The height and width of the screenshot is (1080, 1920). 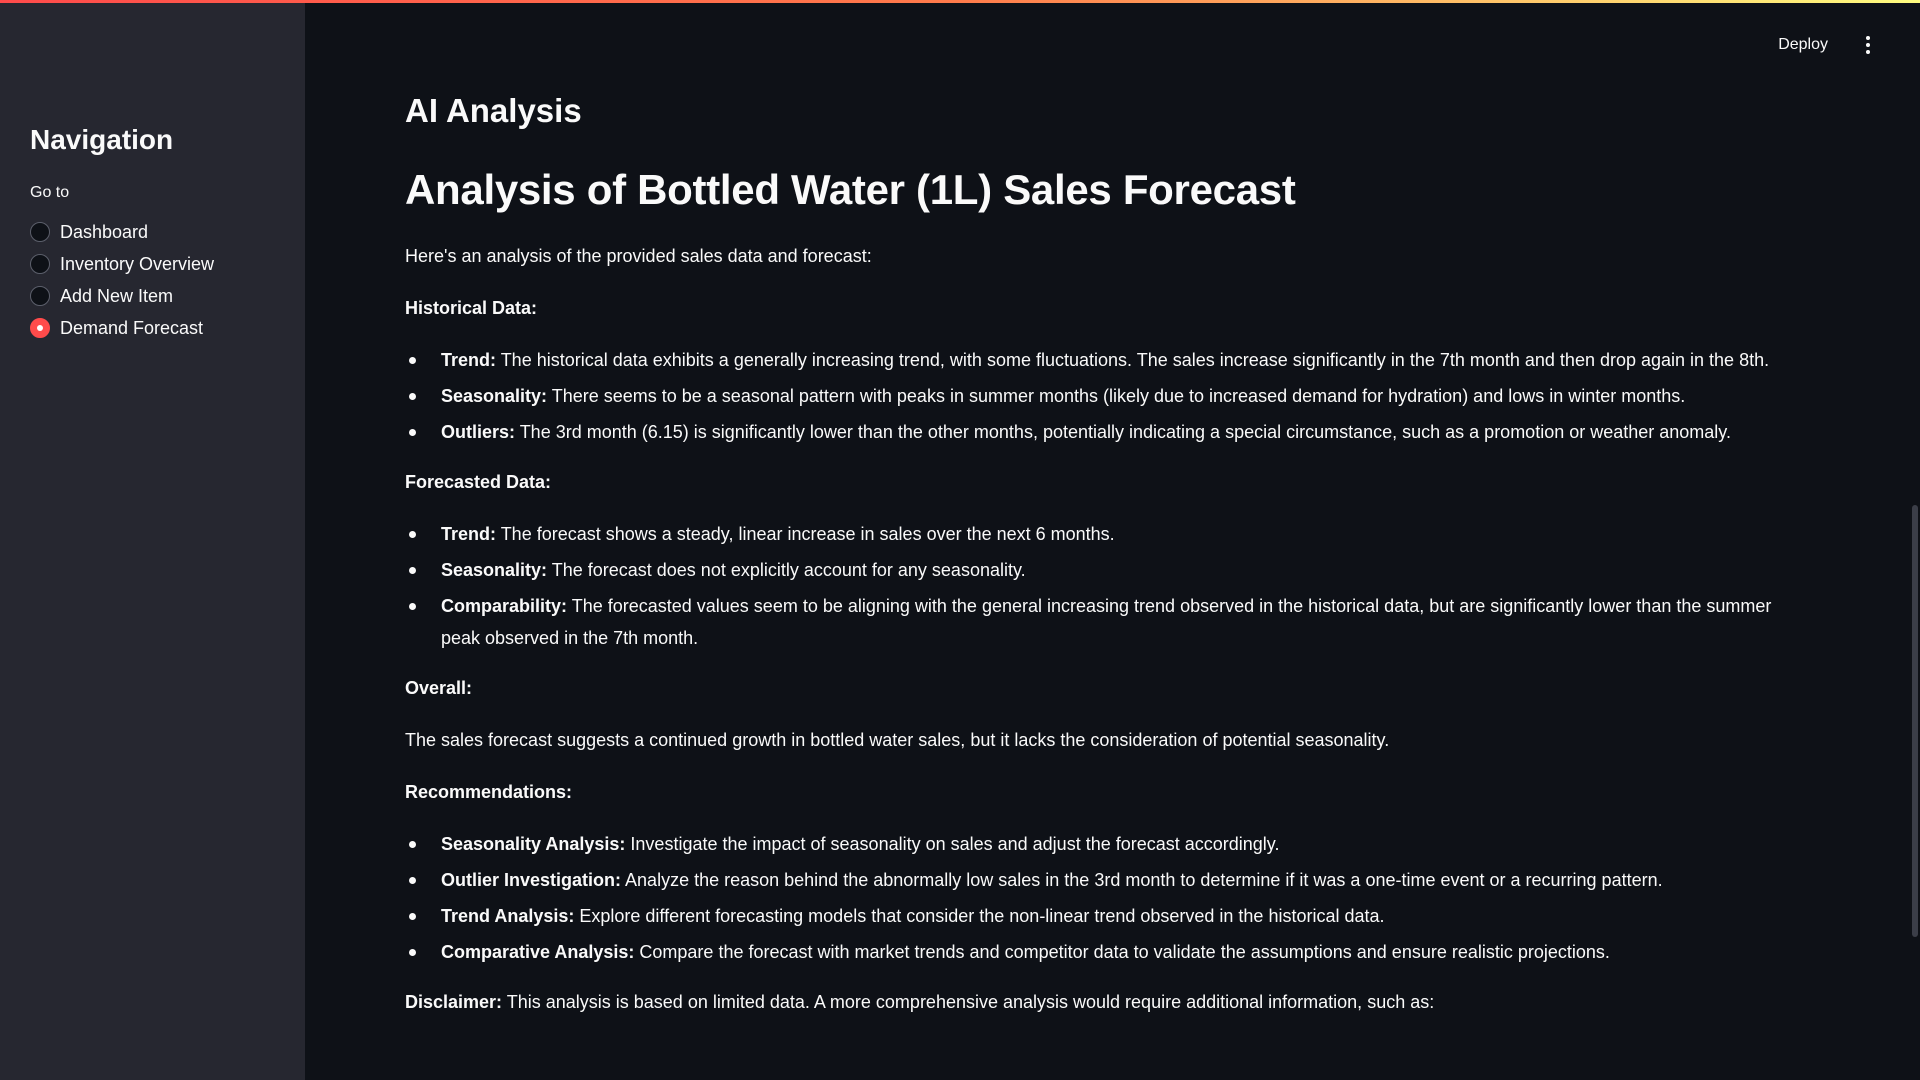 I want to click on nav-radio-label: Inventory Overview, so click(x=137, y=263).